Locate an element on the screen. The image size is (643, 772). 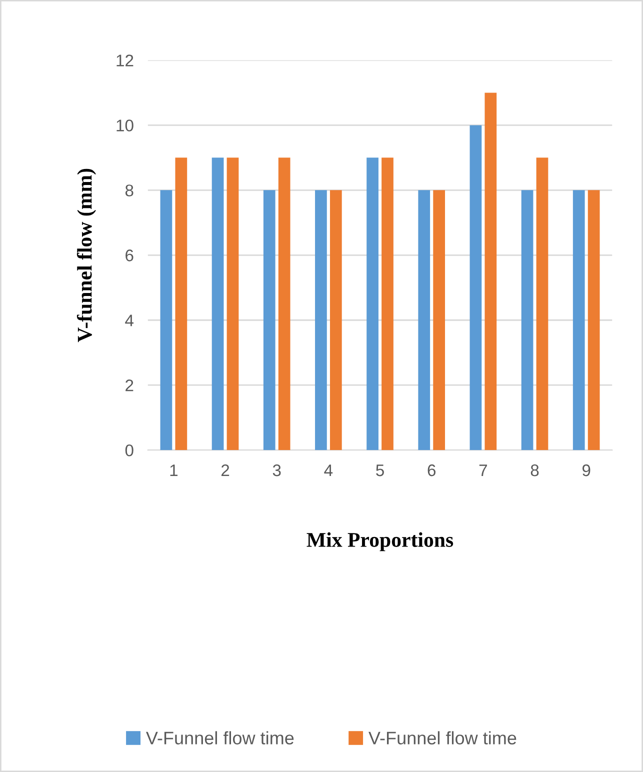
x-tick-label: 5 is located at coordinates (380, 470).